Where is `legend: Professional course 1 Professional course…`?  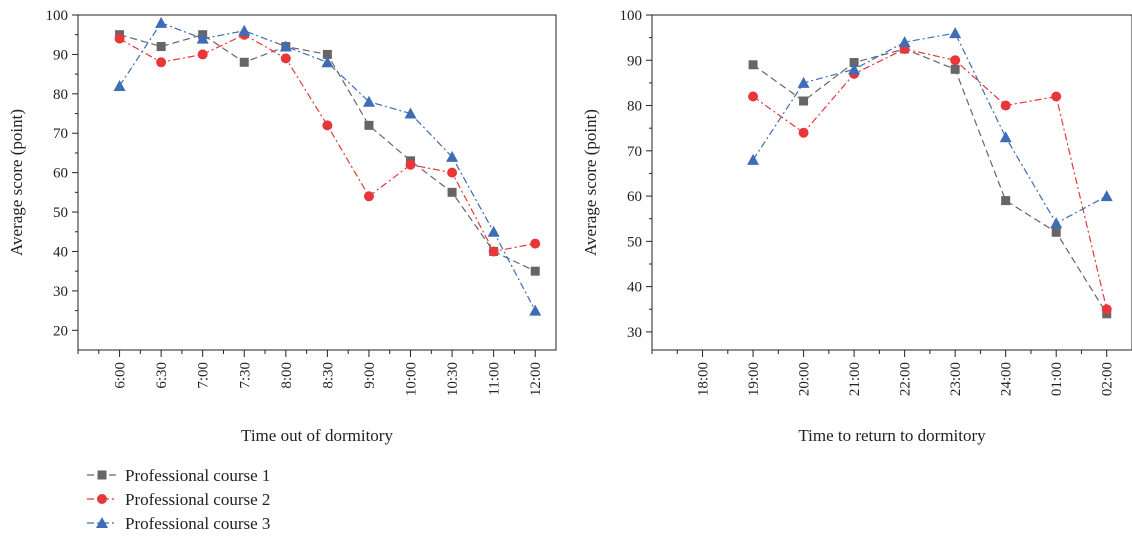
legend: Professional course 1 Professional course… is located at coordinates (178, 499).